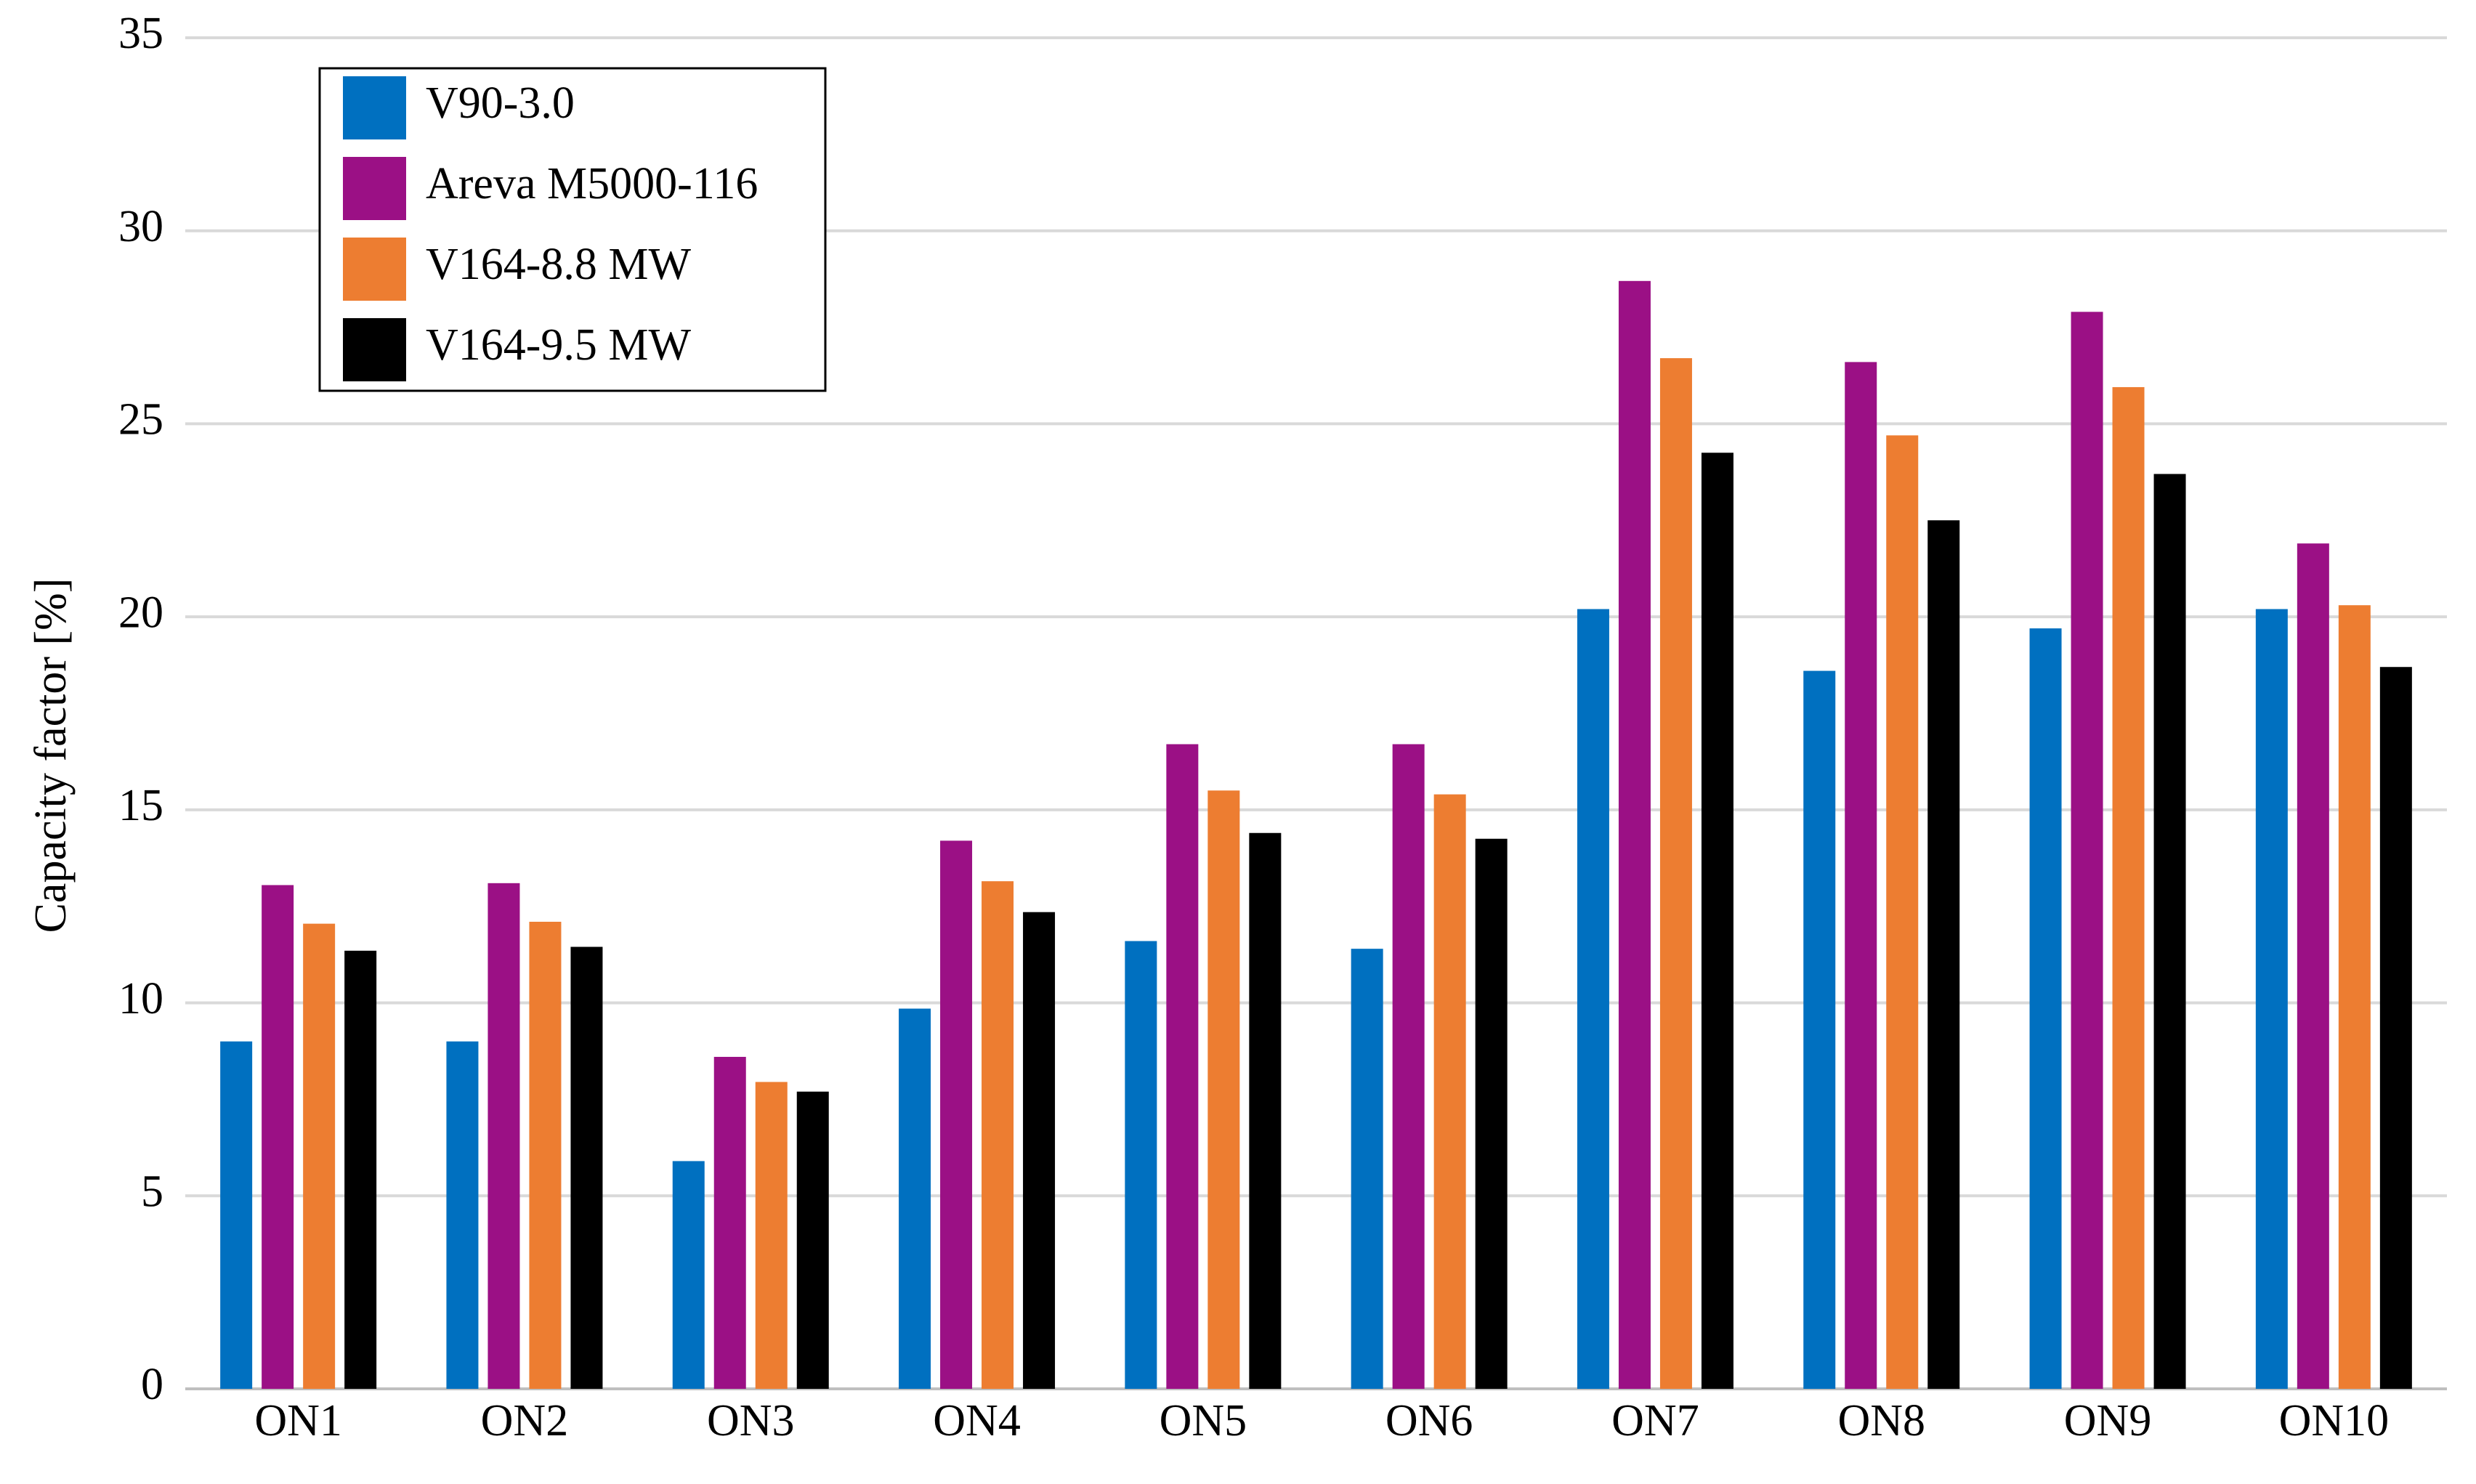 The image size is (2476, 1484). What do you see at coordinates (1429, 1421) in the screenshot?
I see `x-tick-label: ON6` at bounding box center [1429, 1421].